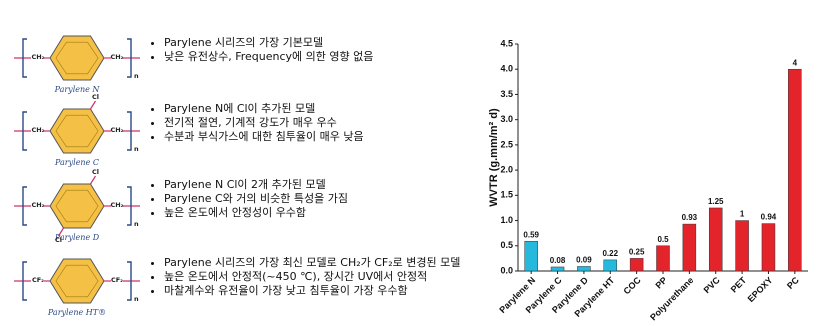  Describe the element at coordinates (76, 312) in the screenshot. I see `structure-name: Parylene HT®` at that location.